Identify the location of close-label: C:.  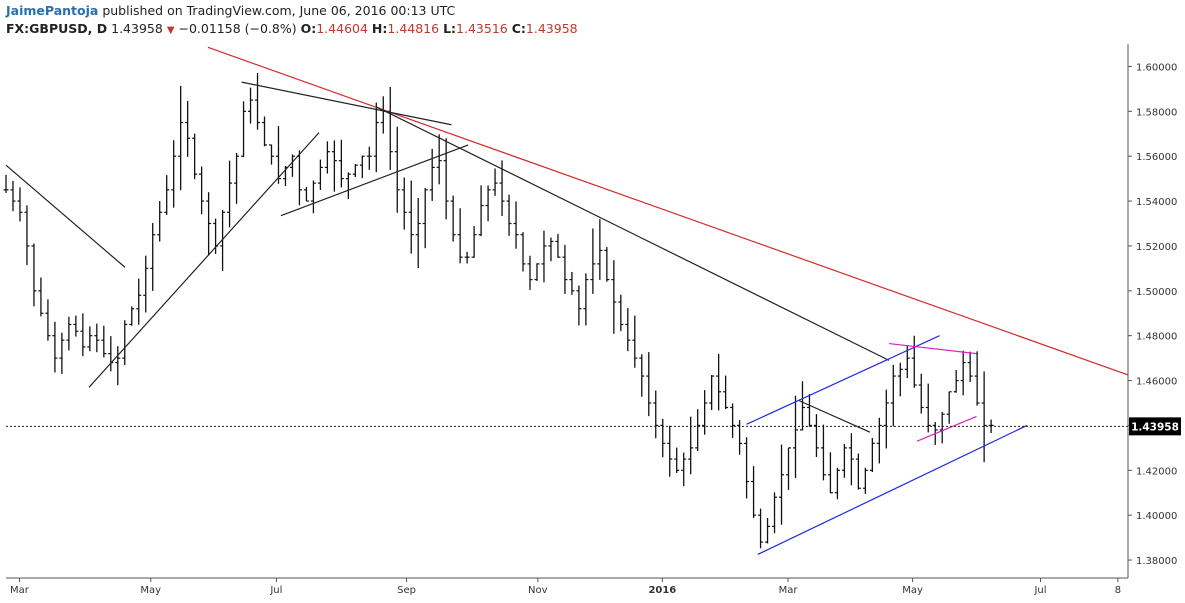
(518, 28).